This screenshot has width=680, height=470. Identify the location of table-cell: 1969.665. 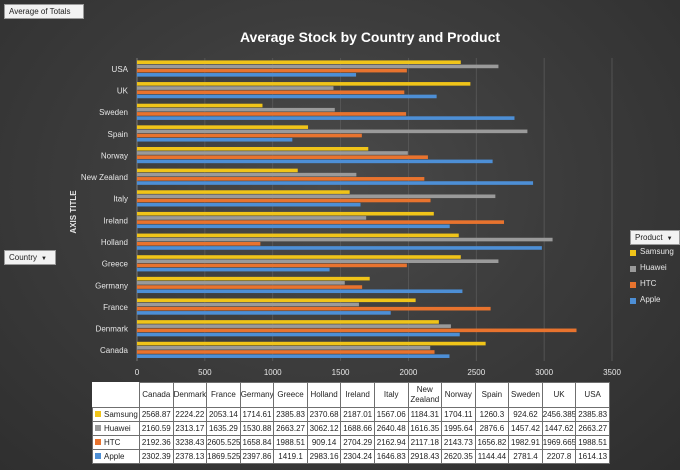
(559, 442).